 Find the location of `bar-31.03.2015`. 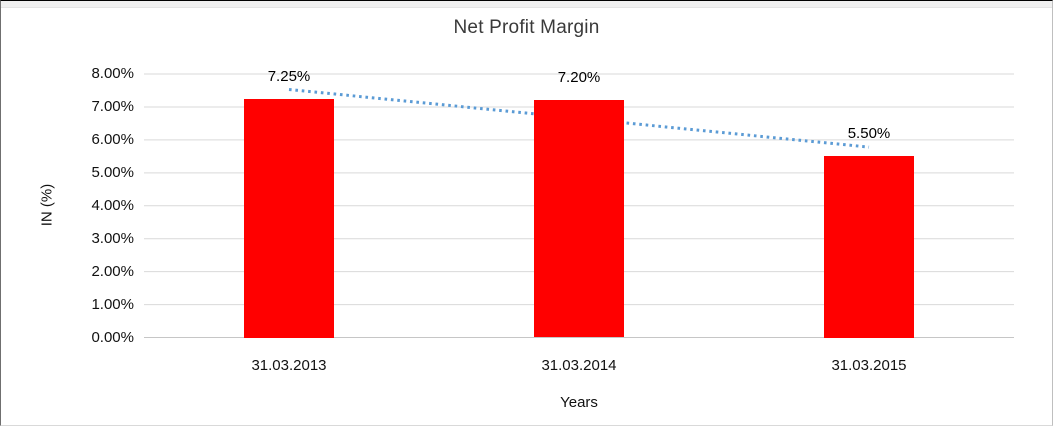

bar-31.03.2015 is located at coordinates (869, 247).